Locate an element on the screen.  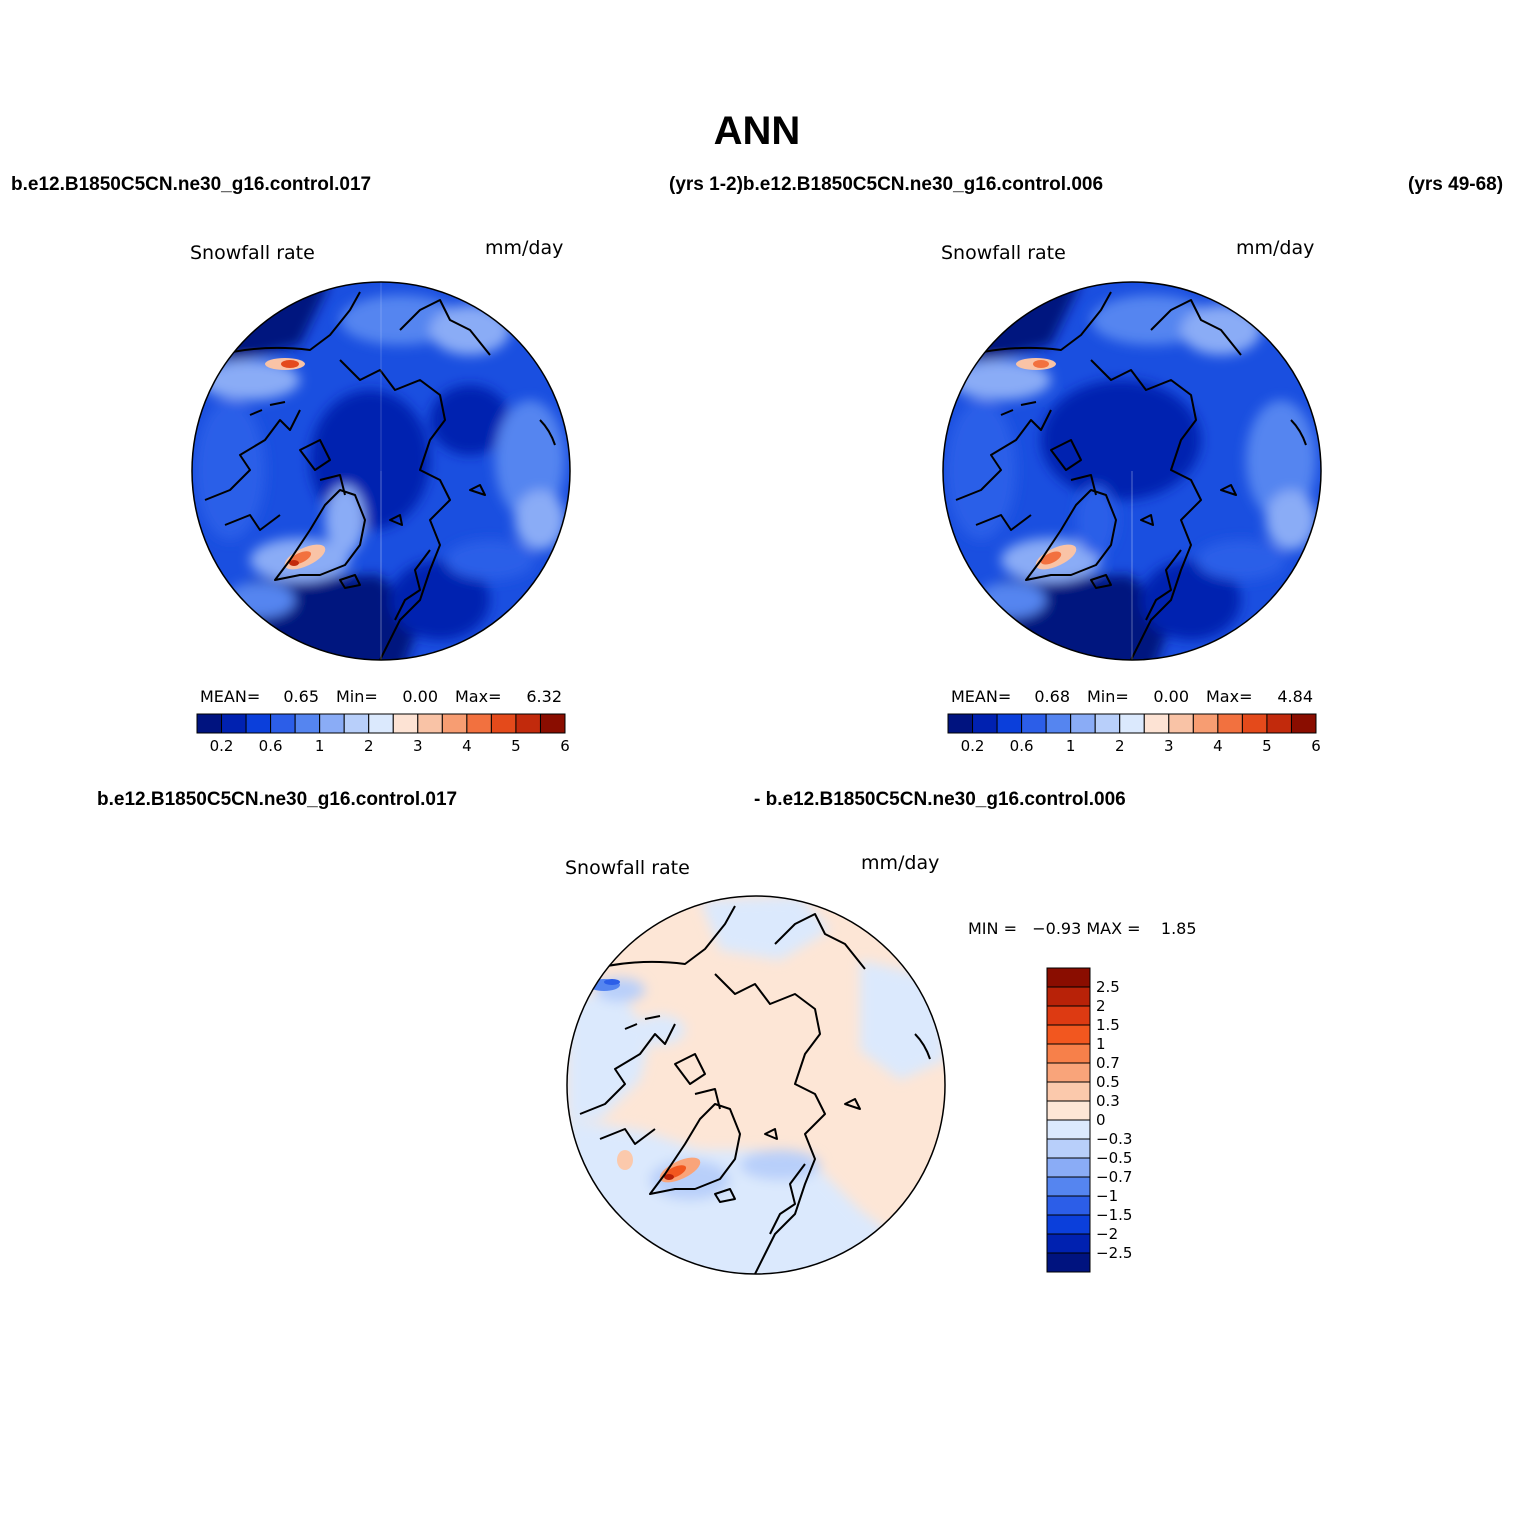
panel-2-variable: Snowfall rate is located at coordinates (1003, 253).